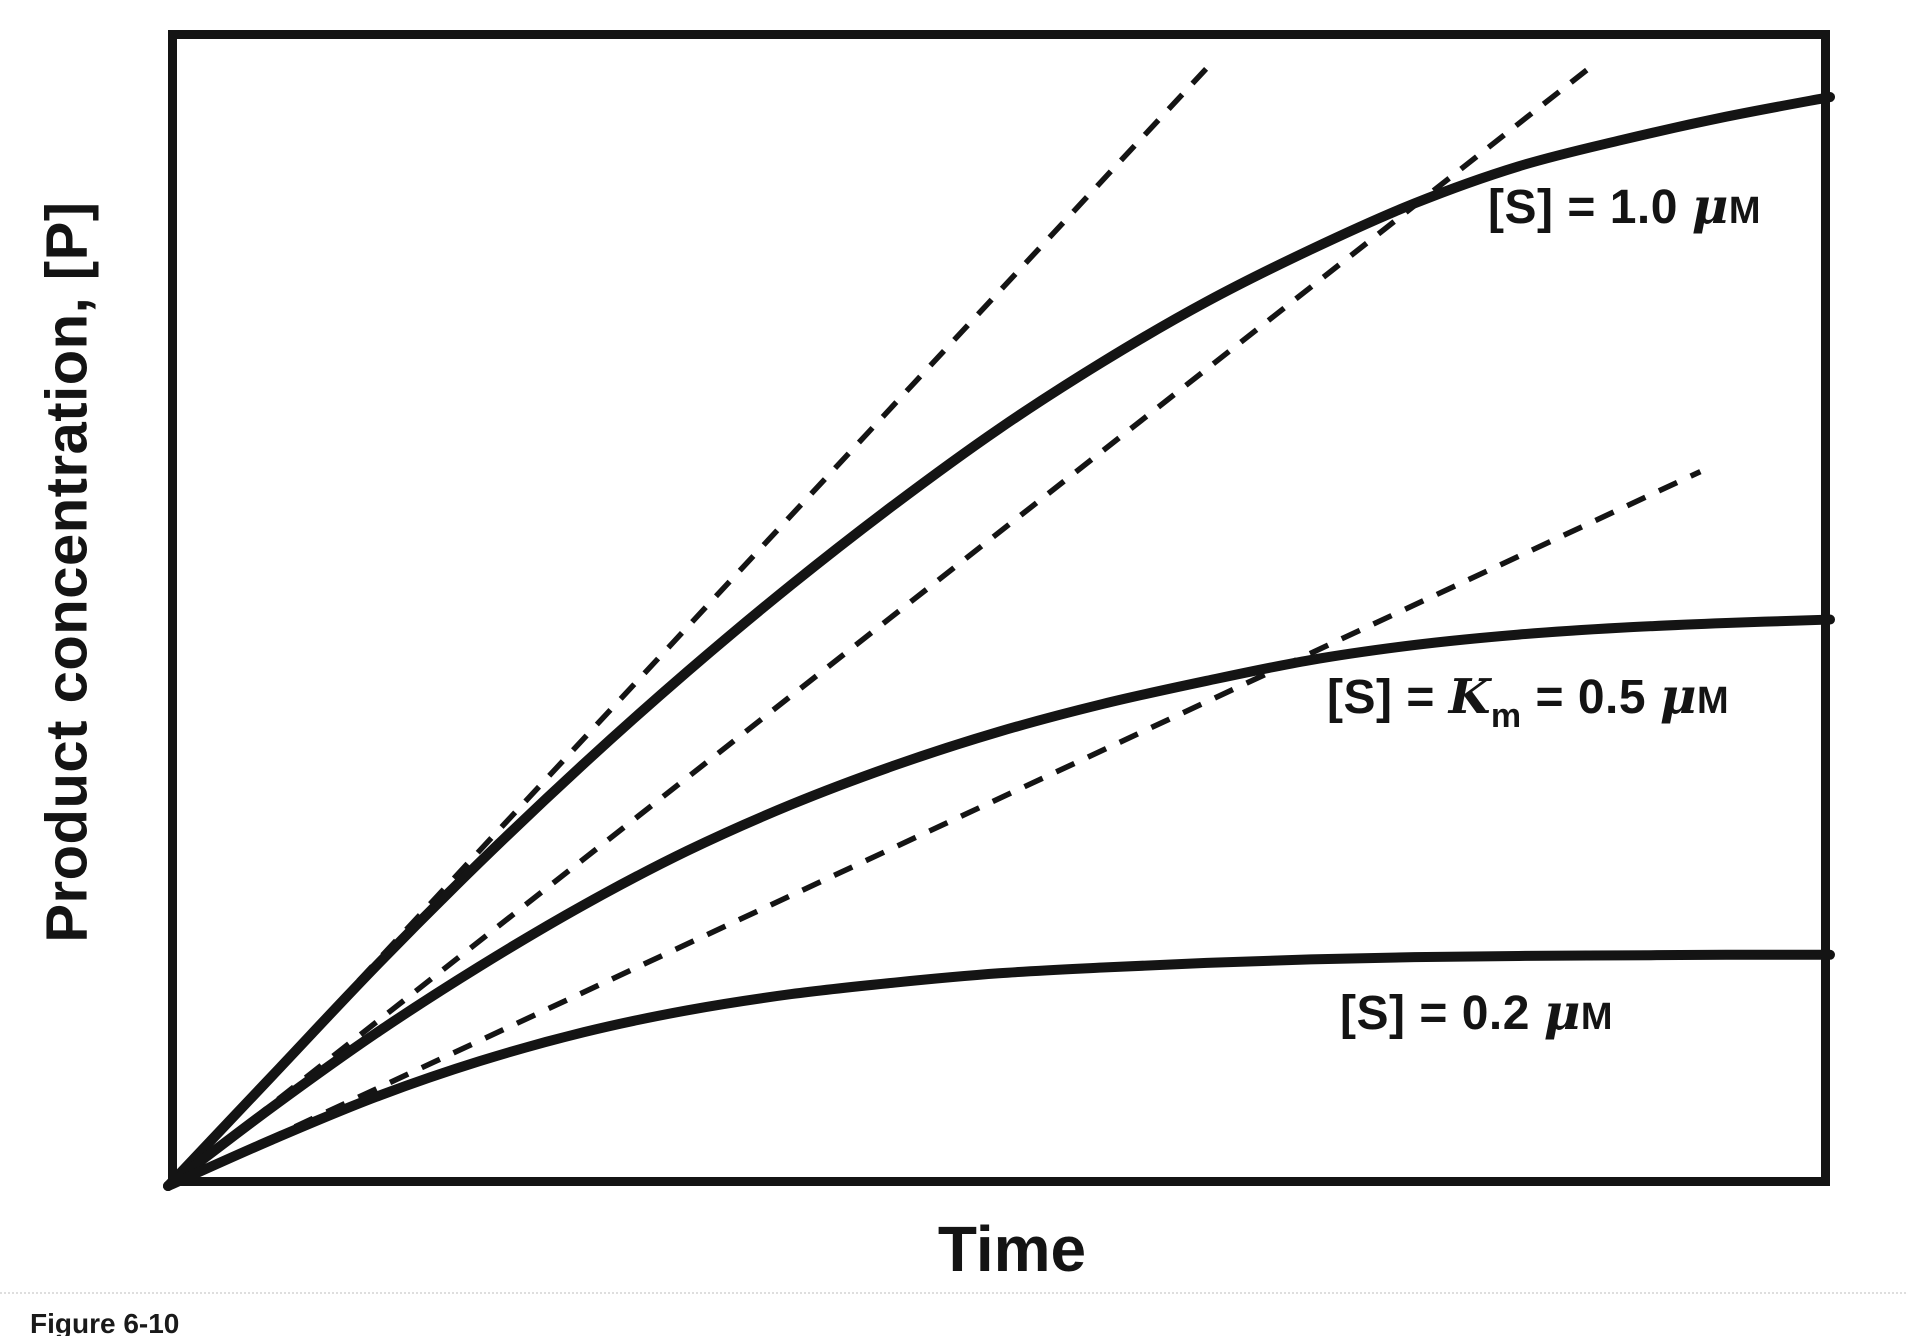 This screenshot has width=1906, height=1336. What do you see at coordinates (1590, 697) in the screenshot?
I see `curve-label-text: = 0.5` at bounding box center [1590, 697].